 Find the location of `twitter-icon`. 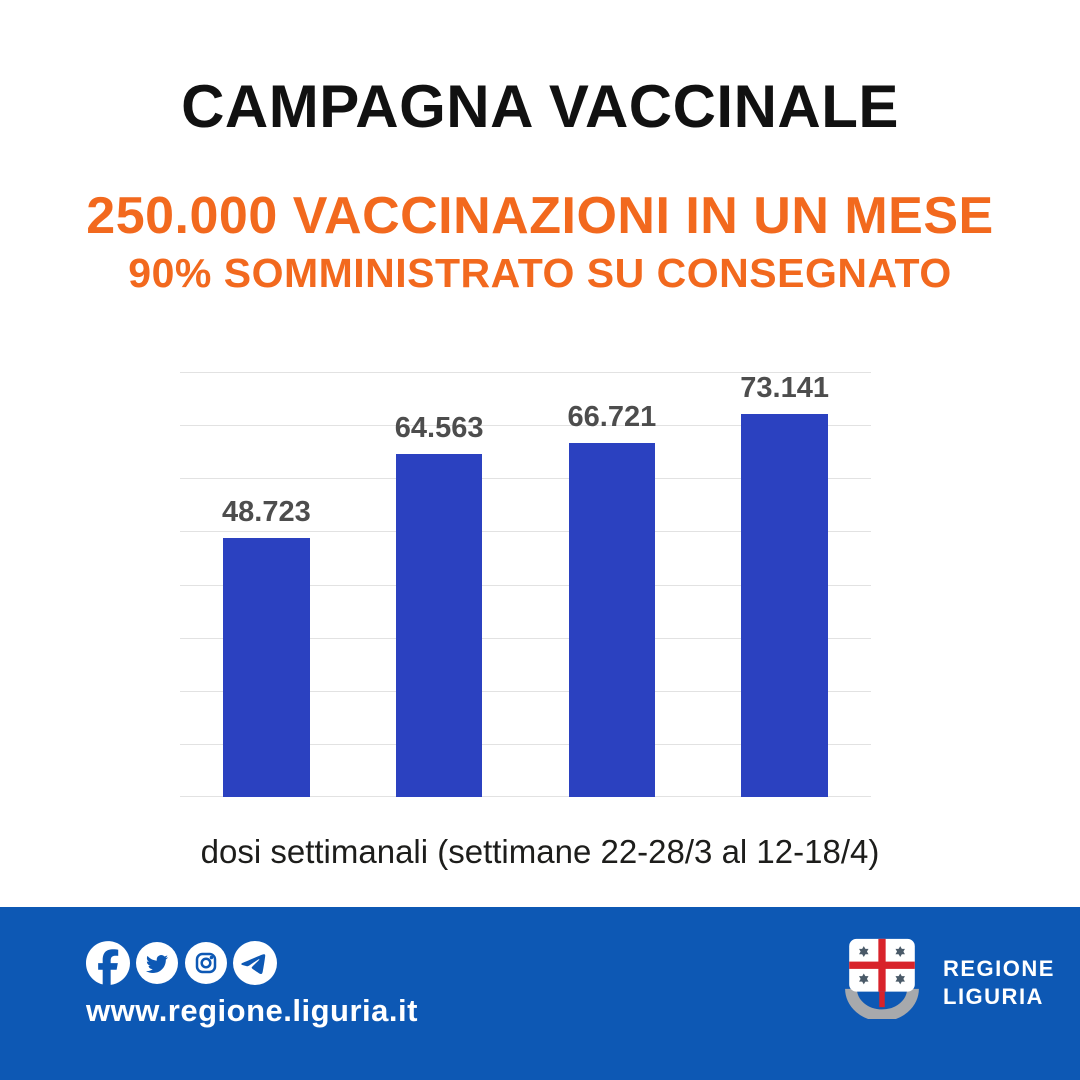

twitter-icon is located at coordinates (157, 963).